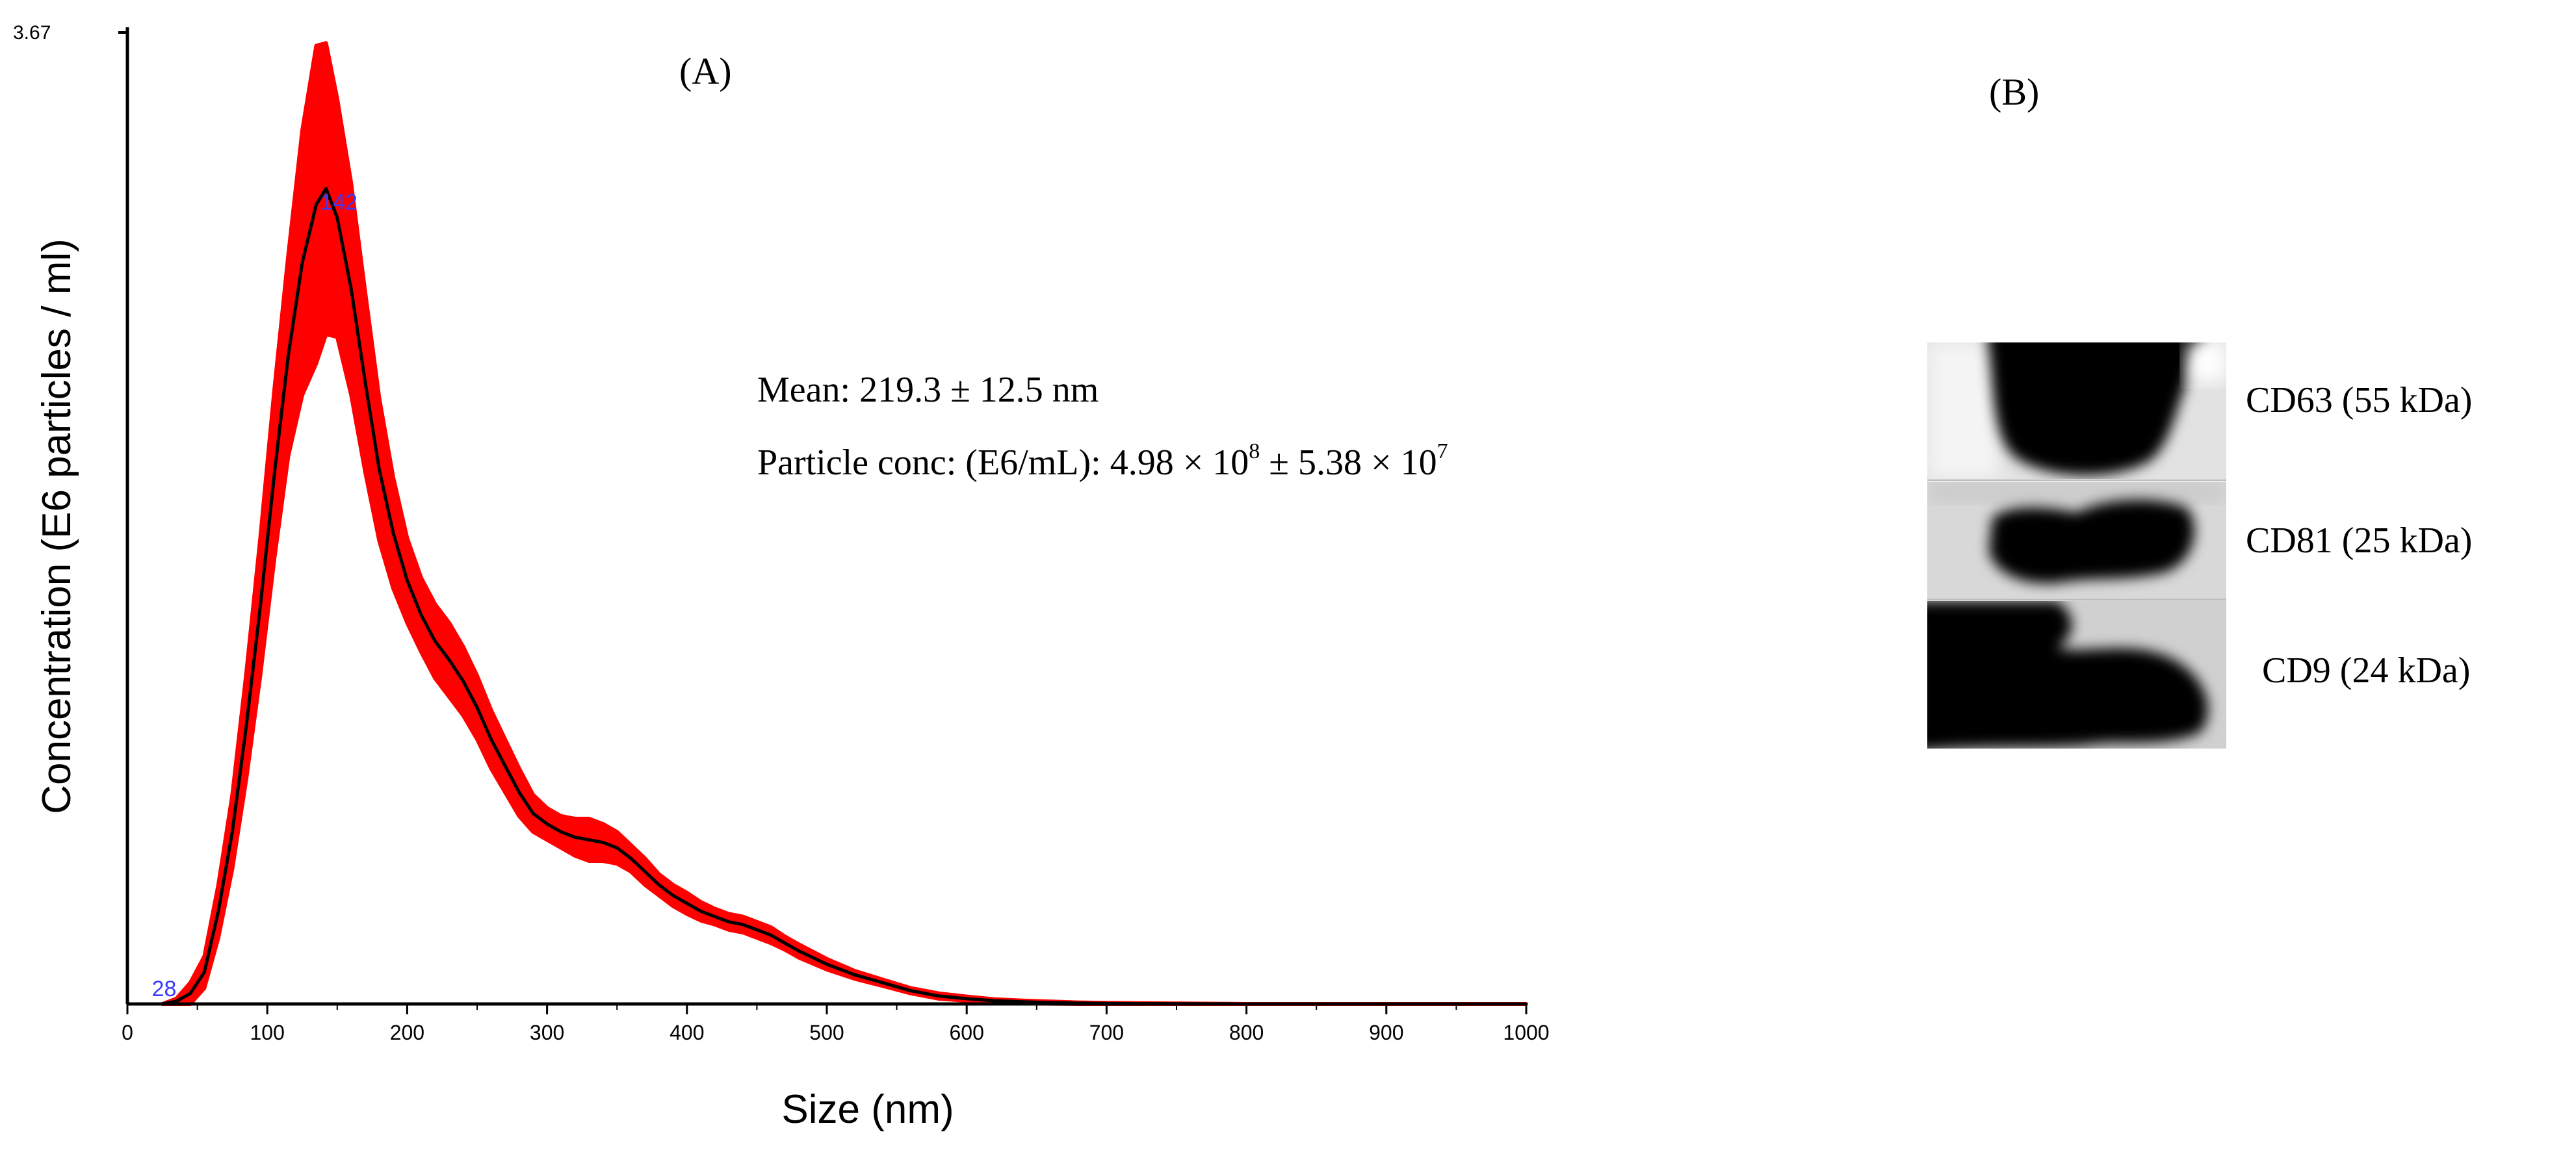 The height and width of the screenshot is (1156, 2576). Describe the element at coordinates (979, 390) in the screenshot. I see `mean-value: 219.3 ± 12.5 nm` at that location.